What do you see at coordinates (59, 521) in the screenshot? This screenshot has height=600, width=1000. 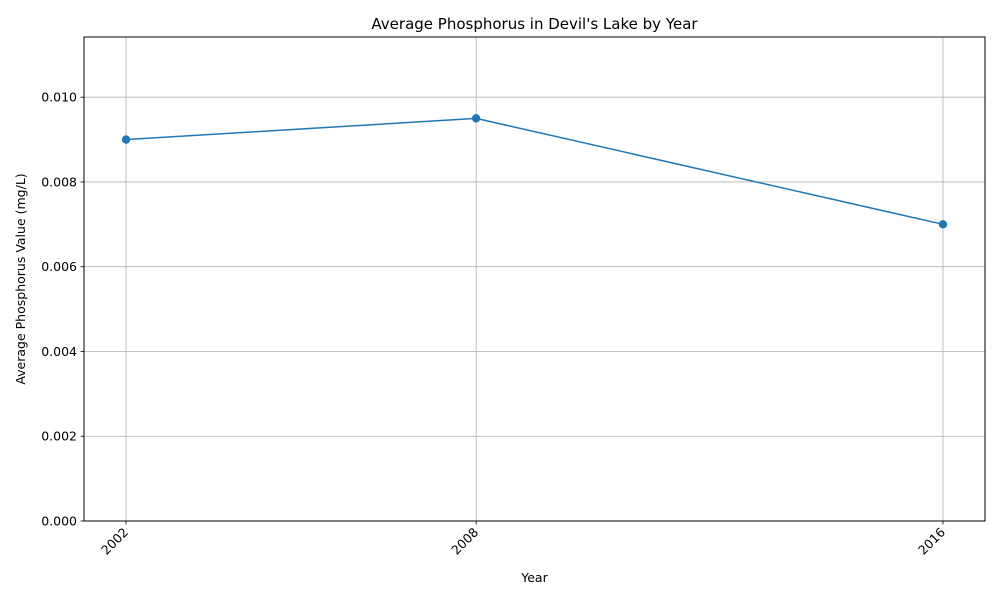 I see `y-tick-label: 0.000` at bounding box center [59, 521].